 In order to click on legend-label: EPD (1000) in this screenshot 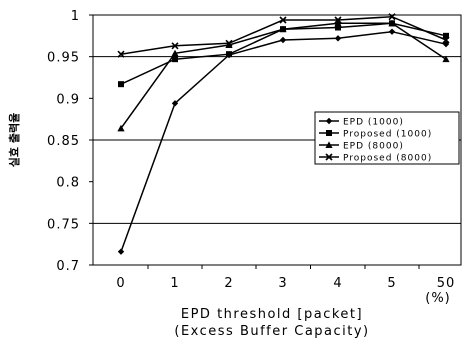, I will do `click(373, 123)`.